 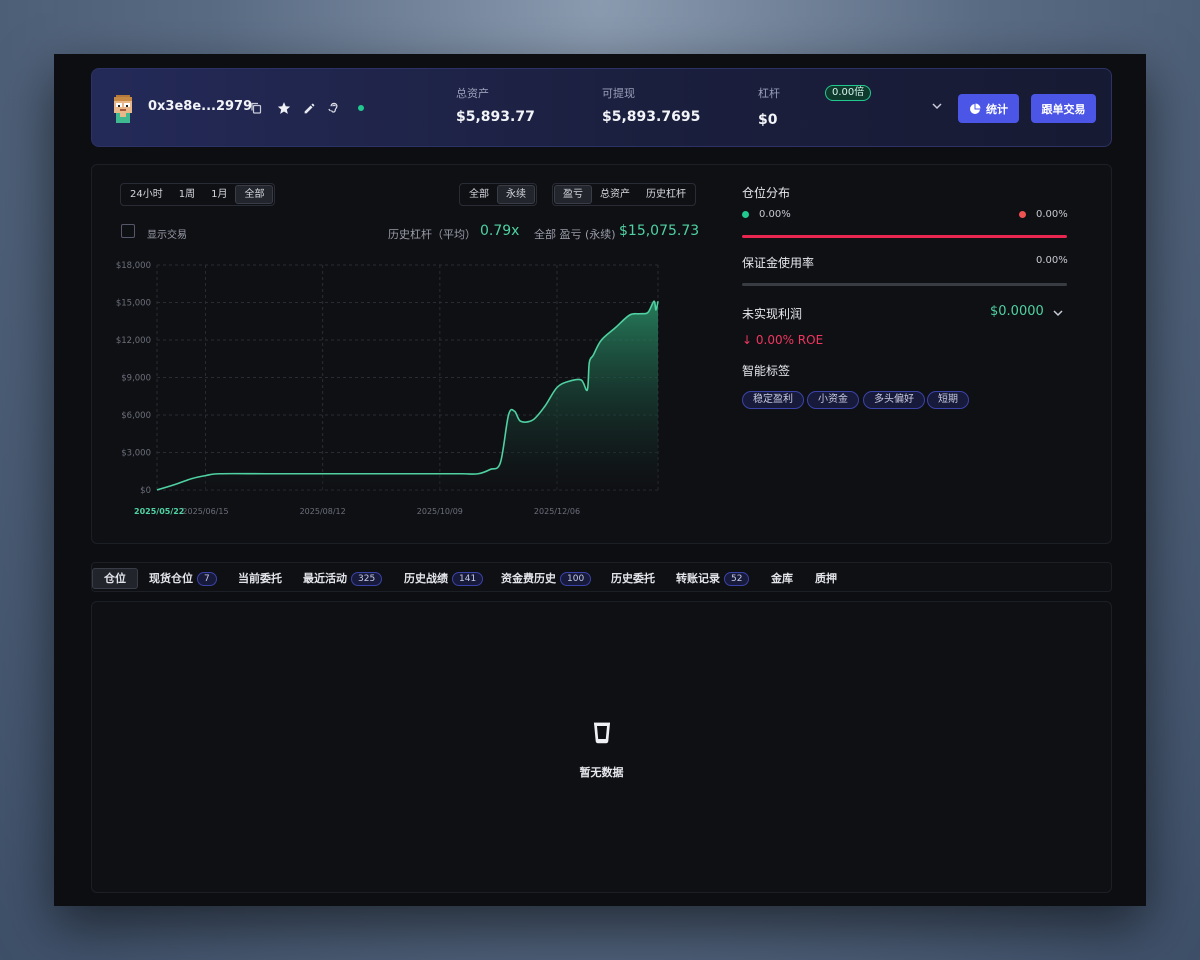 I want to click on tab-item: 最近活动 325, so click(x=343, y=578).